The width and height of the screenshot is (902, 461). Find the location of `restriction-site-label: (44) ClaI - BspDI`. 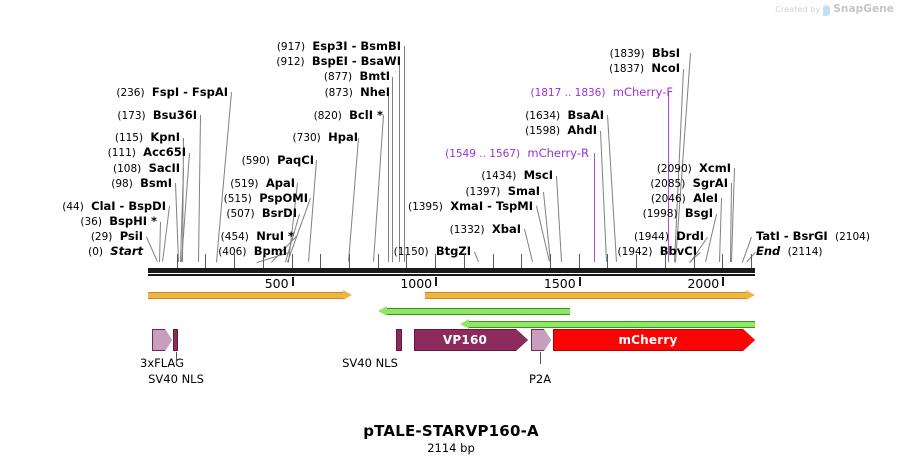

restriction-site-label: (44) ClaI - BspDI is located at coordinates (114, 206).